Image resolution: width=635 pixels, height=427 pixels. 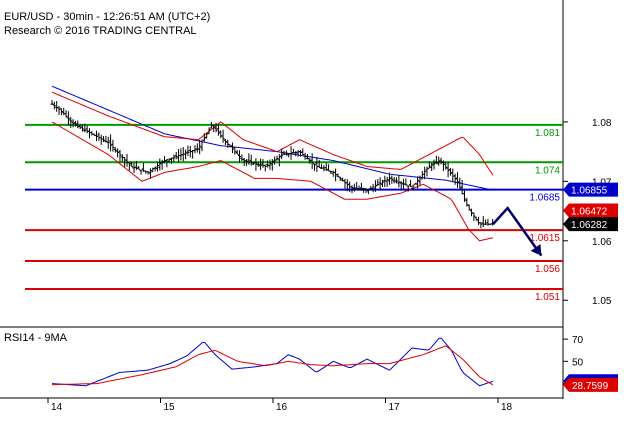 What do you see at coordinates (507, 407) in the screenshot?
I see `time-tick-label: 18` at bounding box center [507, 407].